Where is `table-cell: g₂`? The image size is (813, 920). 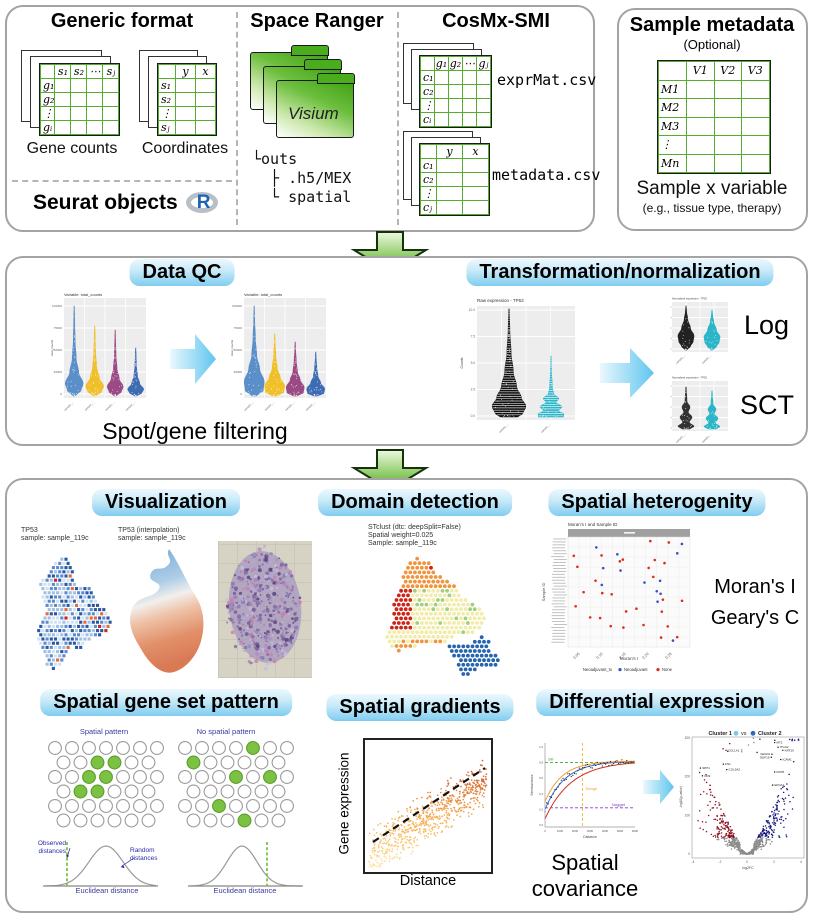 table-cell: g₂ is located at coordinates (47, 99).